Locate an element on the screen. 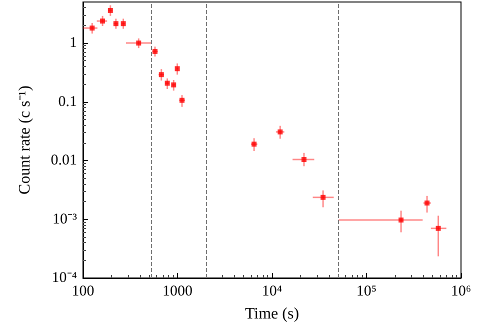 This screenshot has height=327, width=486. y-tick-label: 10⁻⁴ is located at coordinates (64, 278).